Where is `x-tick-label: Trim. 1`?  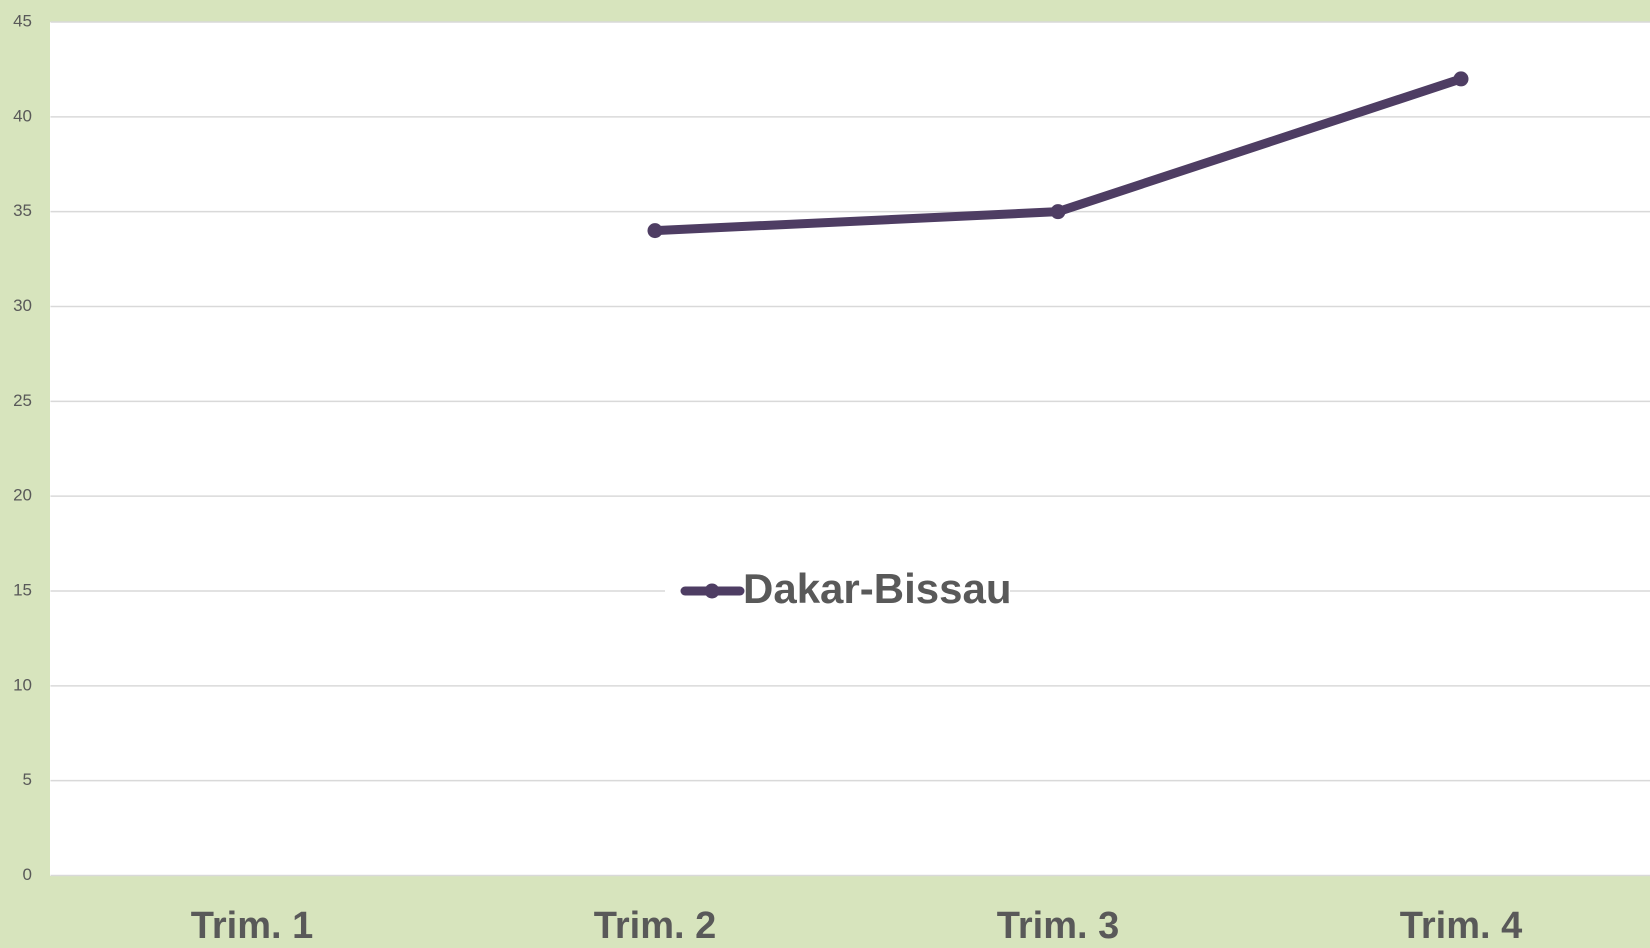 x-tick-label: Trim. 1 is located at coordinates (252, 926).